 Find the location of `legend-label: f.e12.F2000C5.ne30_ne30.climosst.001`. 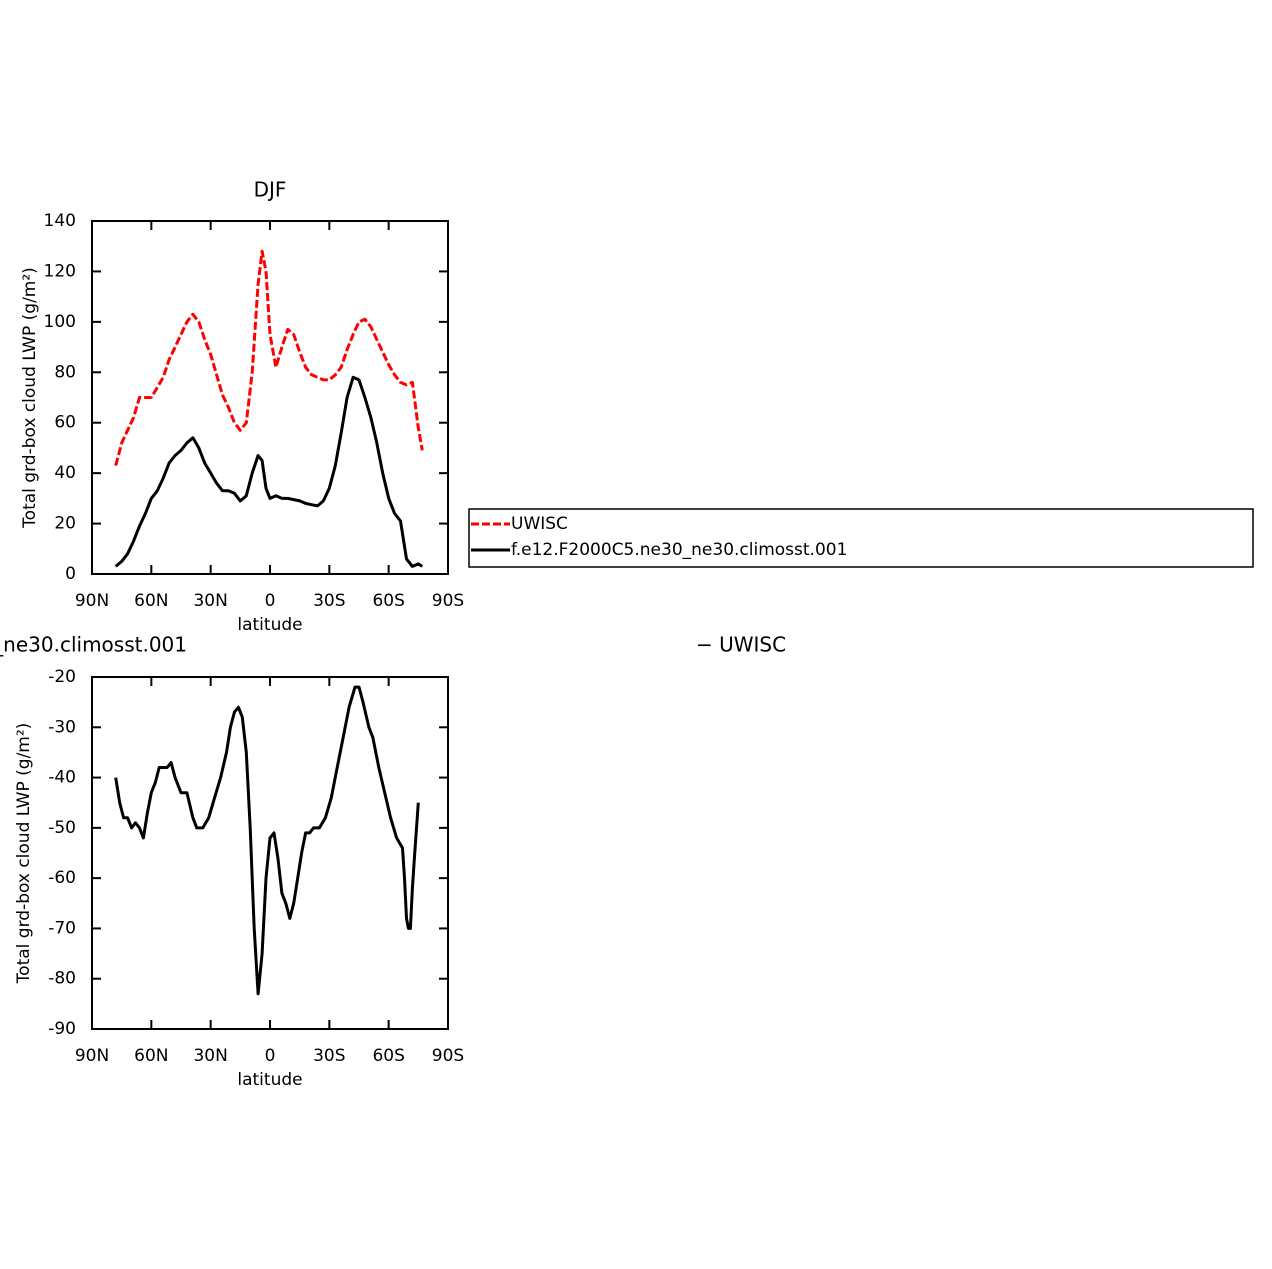

legend-label: f.e12.F2000C5.ne30_ne30.climosst.001 is located at coordinates (679, 550).